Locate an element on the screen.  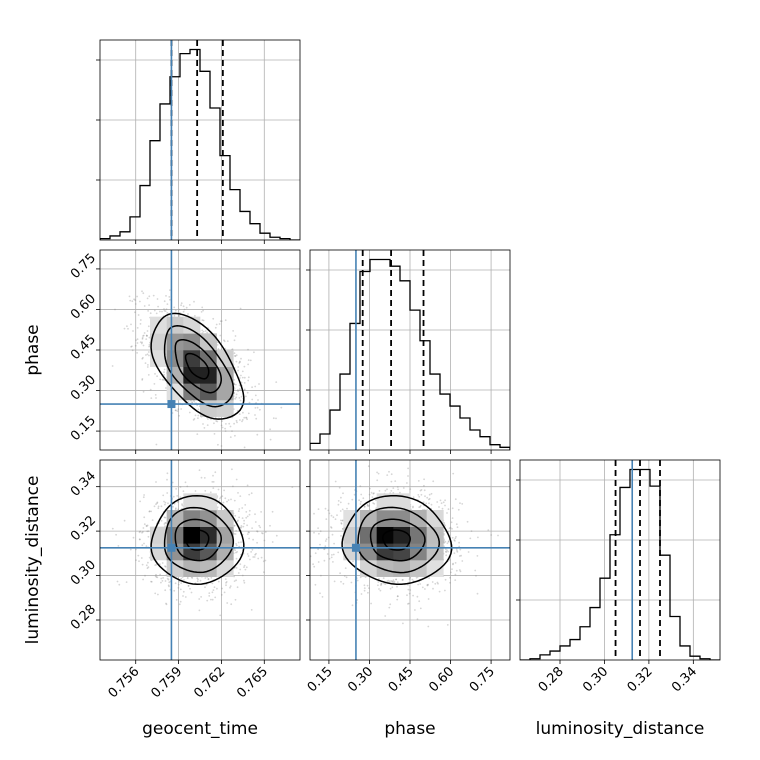
pair-panel-geocent_time-phase is located at coordinates (200, 350).